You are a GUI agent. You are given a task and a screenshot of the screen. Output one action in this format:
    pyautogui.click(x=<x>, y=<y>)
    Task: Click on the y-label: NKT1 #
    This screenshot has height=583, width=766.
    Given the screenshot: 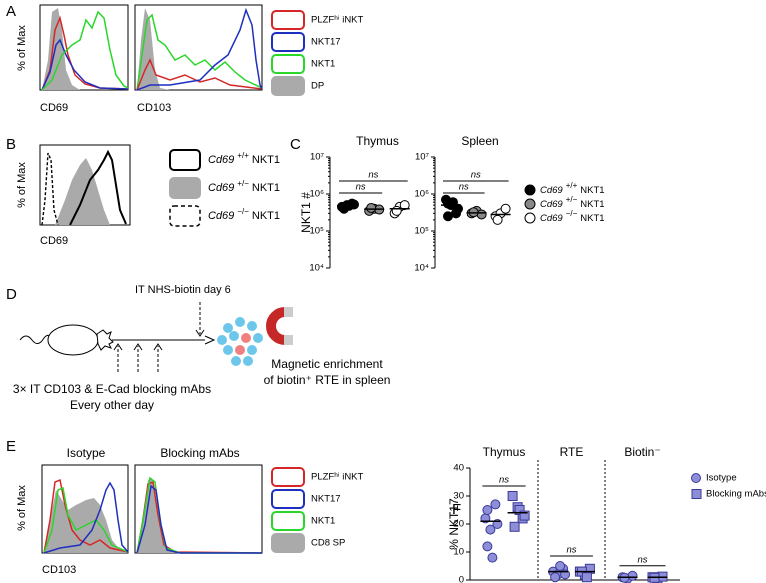 What is the action you would take?
    pyautogui.click(x=306, y=212)
    